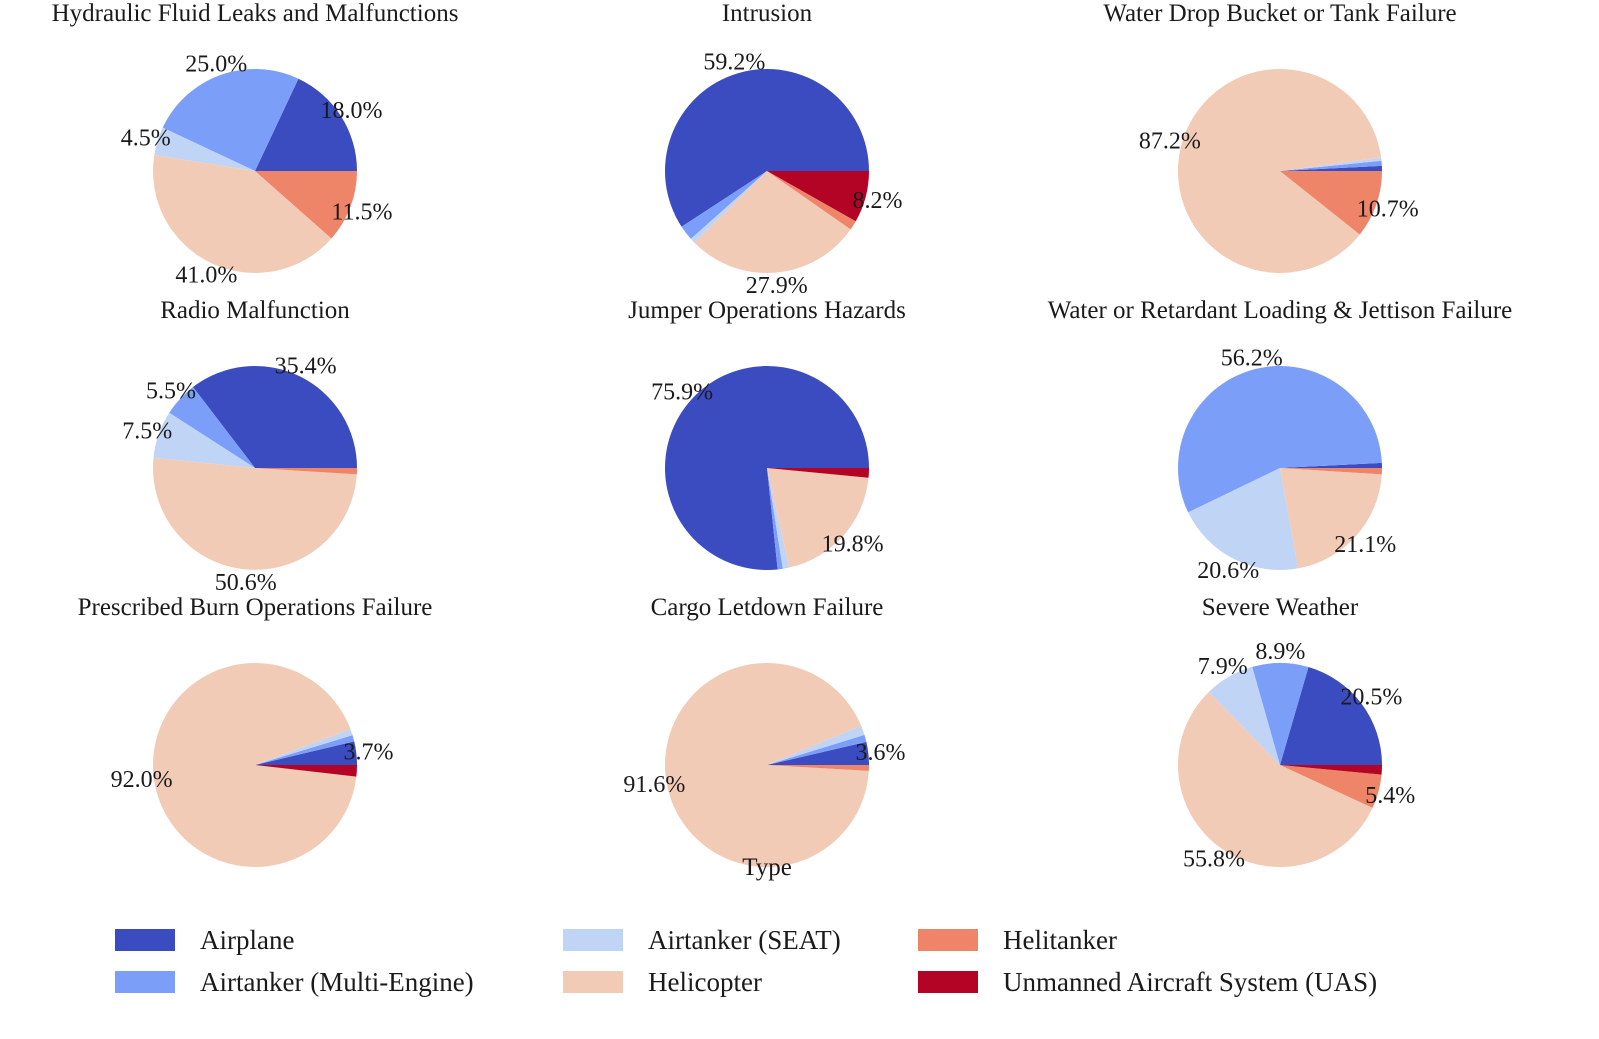 This screenshot has height=1039, width=1599. What do you see at coordinates (767, 867) in the screenshot?
I see `legend-title: Type` at bounding box center [767, 867].